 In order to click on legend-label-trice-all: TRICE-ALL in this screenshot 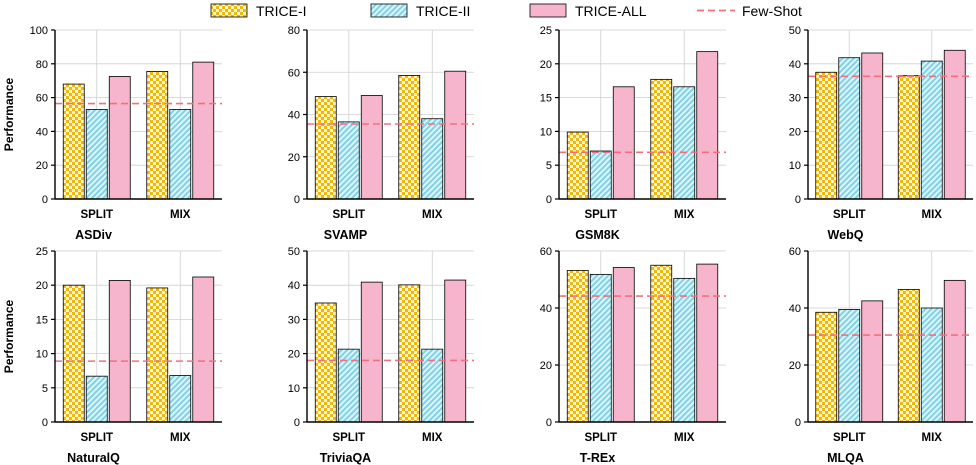, I will do `click(611, 11)`.